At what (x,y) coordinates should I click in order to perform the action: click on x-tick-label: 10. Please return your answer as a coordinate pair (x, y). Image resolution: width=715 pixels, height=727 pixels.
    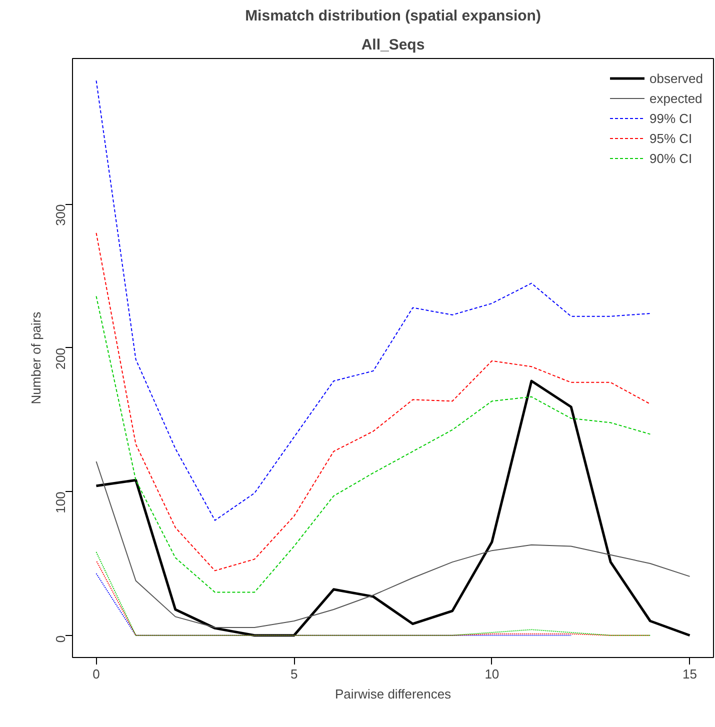
    Looking at the image, I should click on (492, 674).